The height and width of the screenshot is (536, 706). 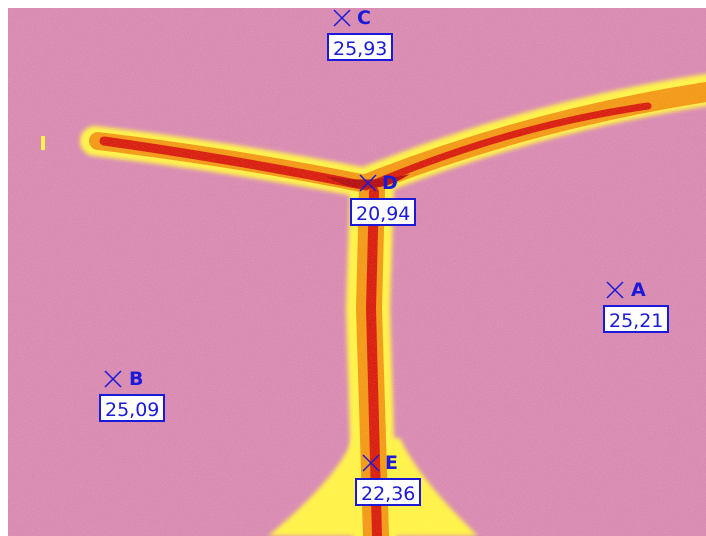 I want to click on marker-d-value: 20,94, so click(x=383, y=212).